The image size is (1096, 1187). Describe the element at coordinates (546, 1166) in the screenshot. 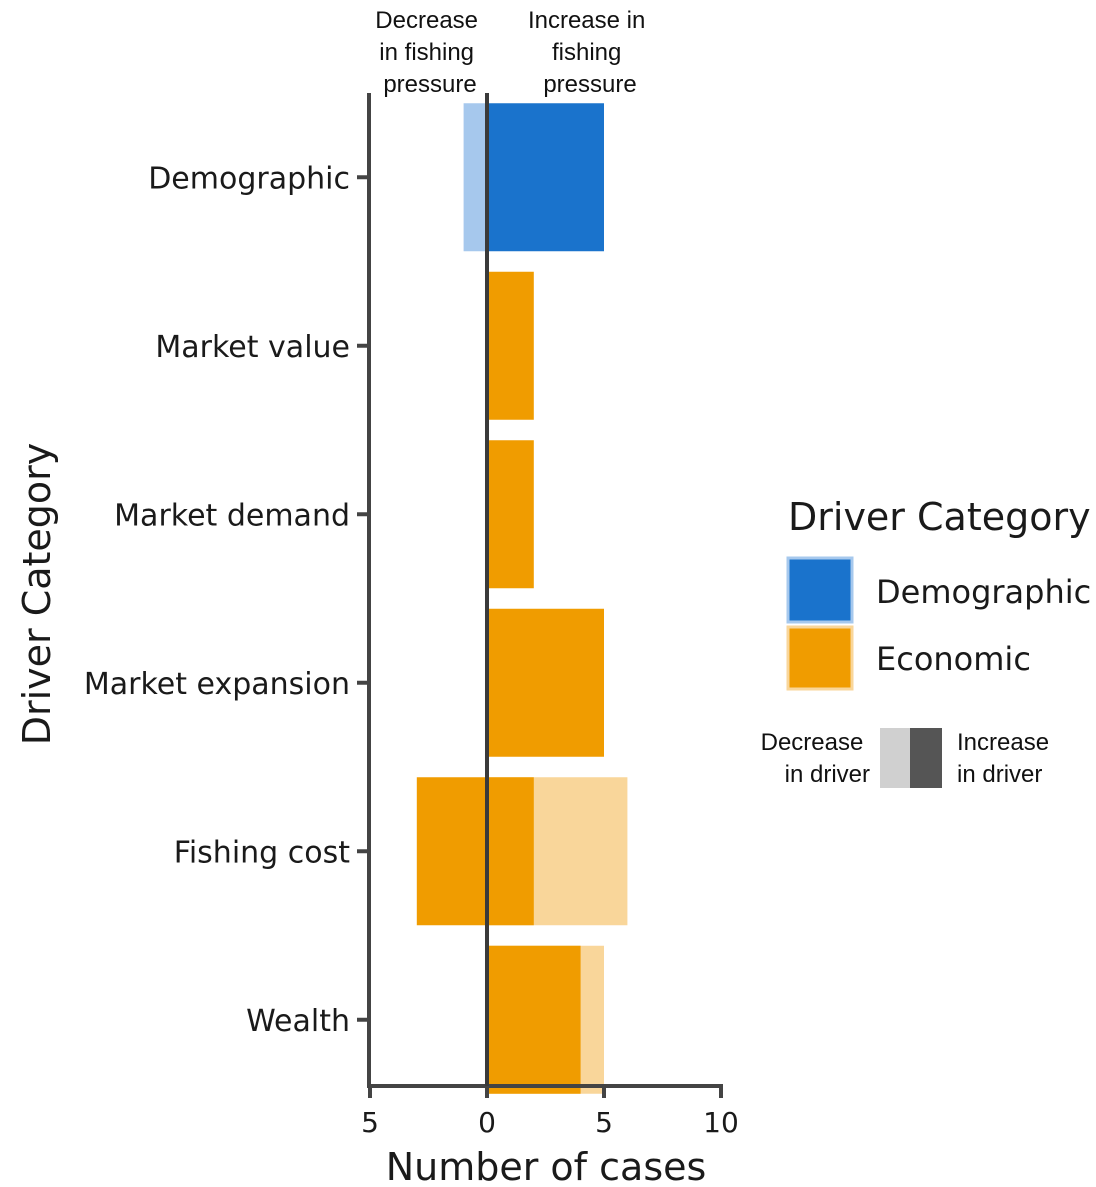

I see `x-axis-title: Number of cases` at that location.